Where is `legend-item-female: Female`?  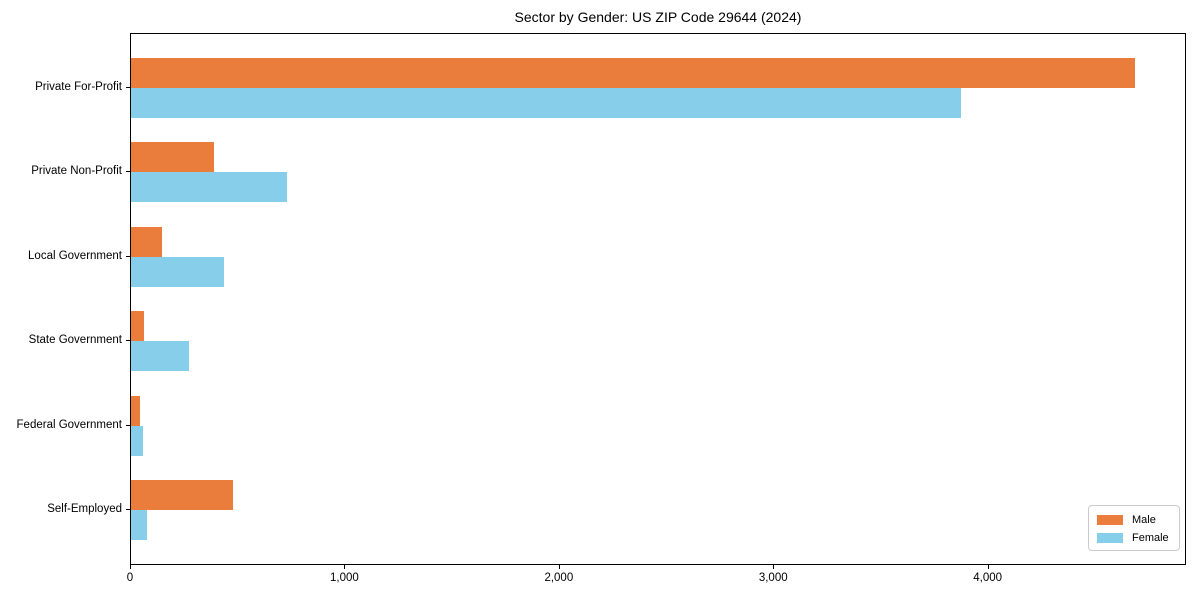
legend-item-female: Female is located at coordinates (1134, 538).